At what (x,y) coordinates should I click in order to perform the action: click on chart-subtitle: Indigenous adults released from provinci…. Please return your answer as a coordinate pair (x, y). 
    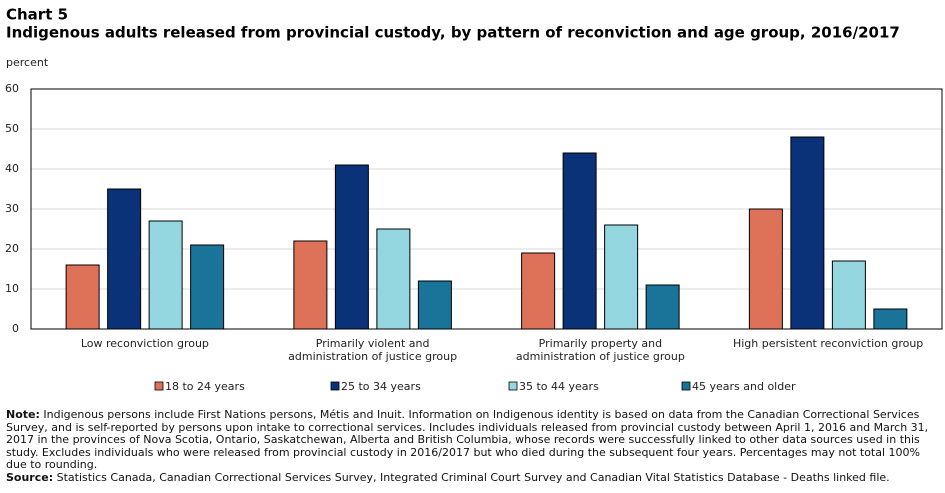
    Looking at the image, I should click on (453, 33).